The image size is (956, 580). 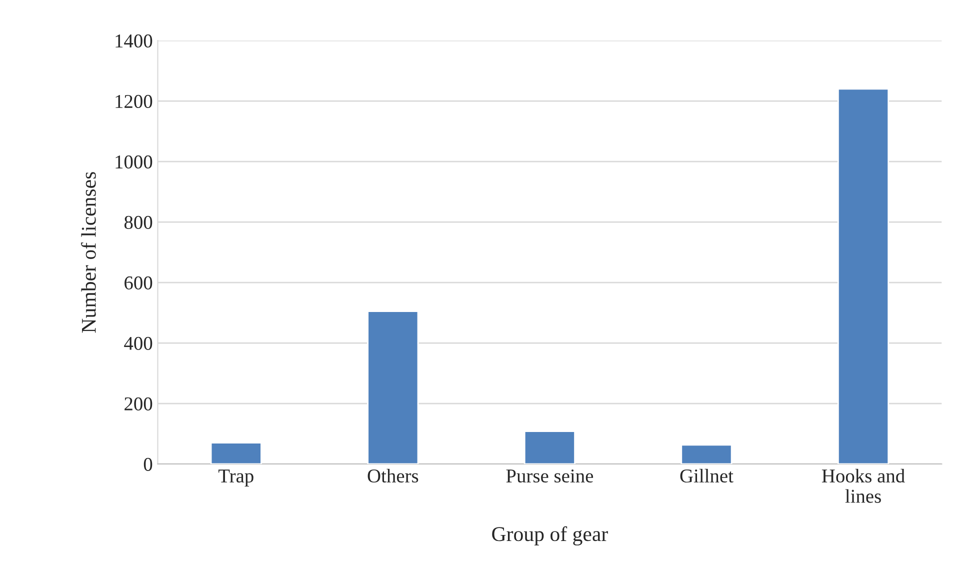 I want to click on x-axis-title: Group of gear, so click(x=550, y=536).